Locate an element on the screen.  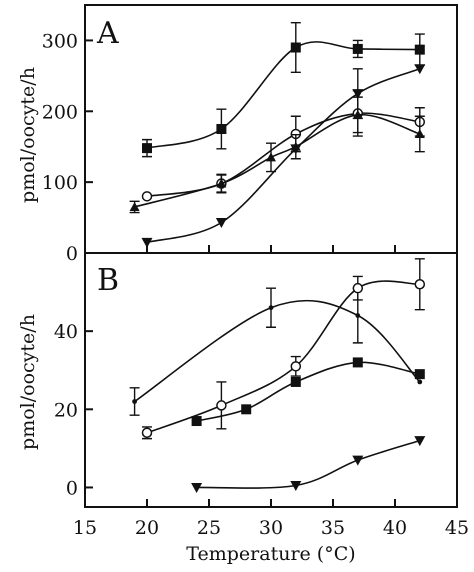
y-tick-label: 200 is located at coordinates (60, 112).